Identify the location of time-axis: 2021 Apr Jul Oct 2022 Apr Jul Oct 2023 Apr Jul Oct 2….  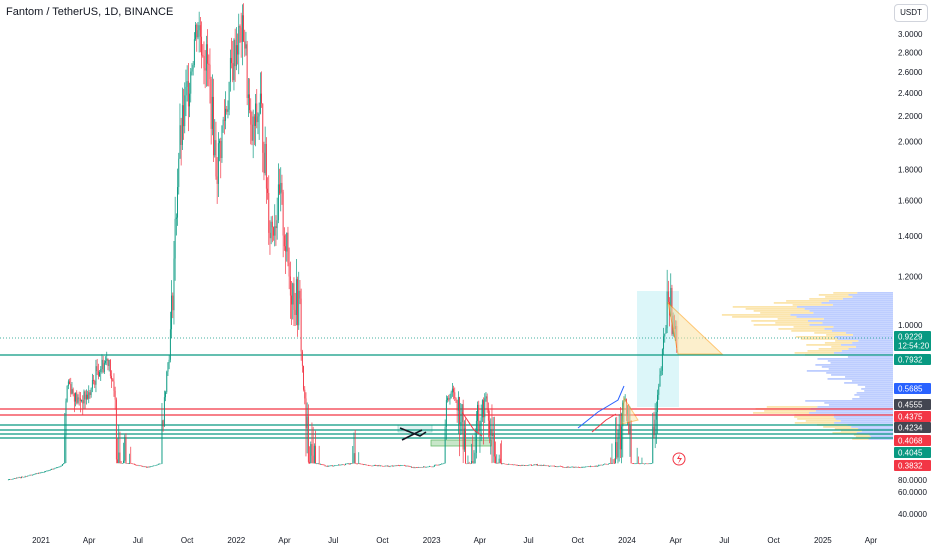
(454, 540).